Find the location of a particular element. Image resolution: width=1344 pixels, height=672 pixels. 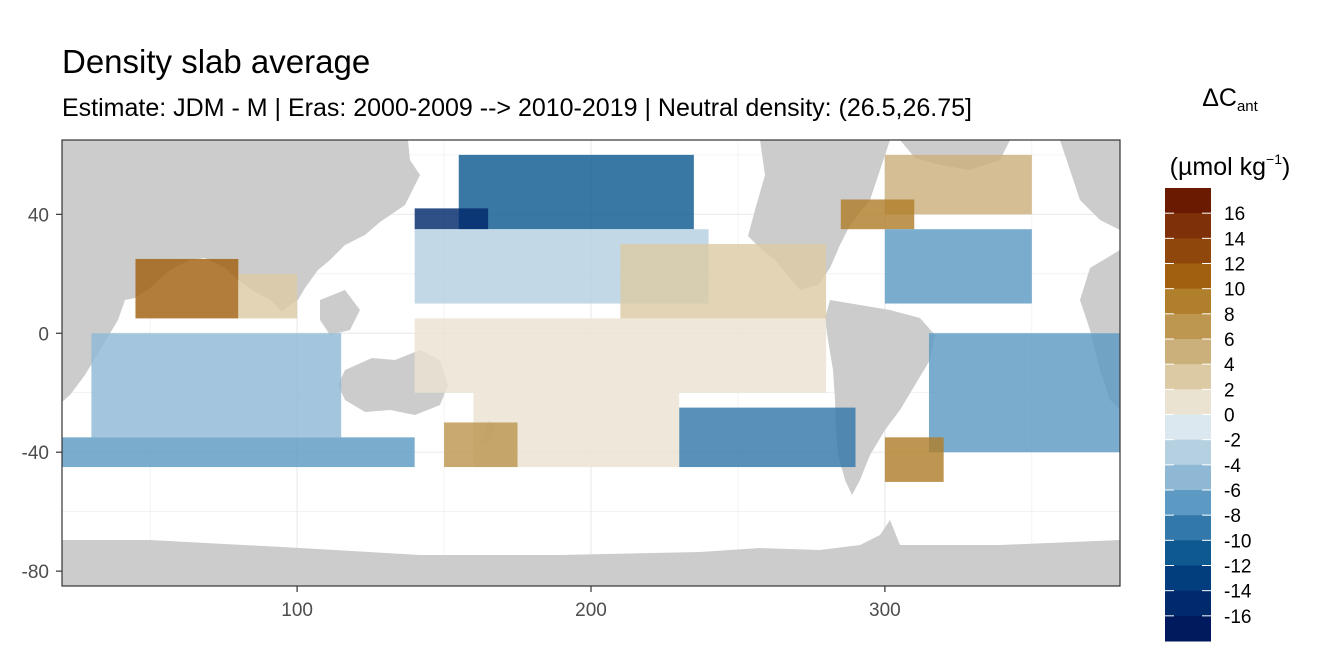

land-africa-europe-asia is located at coordinates (241, 271).